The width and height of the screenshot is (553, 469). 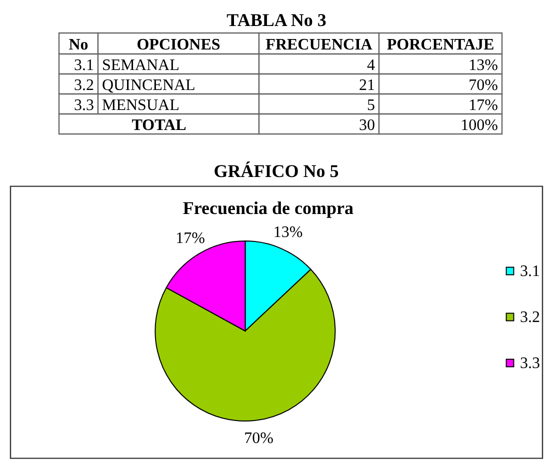 What do you see at coordinates (371, 105) in the screenshot?
I see `text: 5` at bounding box center [371, 105].